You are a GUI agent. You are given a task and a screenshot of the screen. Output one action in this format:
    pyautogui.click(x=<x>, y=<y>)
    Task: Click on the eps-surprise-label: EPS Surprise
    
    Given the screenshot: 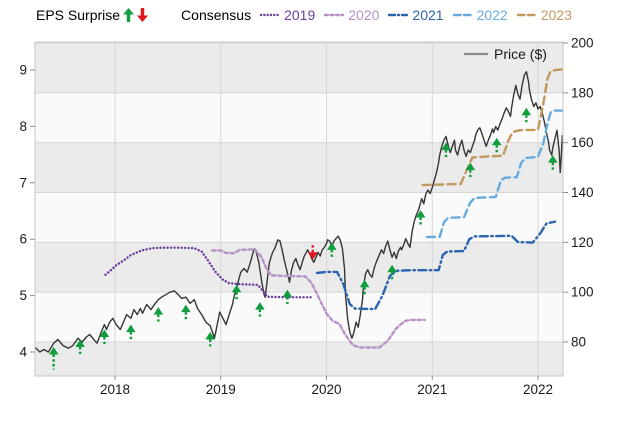 What is the action you would take?
    pyautogui.click(x=78, y=15)
    